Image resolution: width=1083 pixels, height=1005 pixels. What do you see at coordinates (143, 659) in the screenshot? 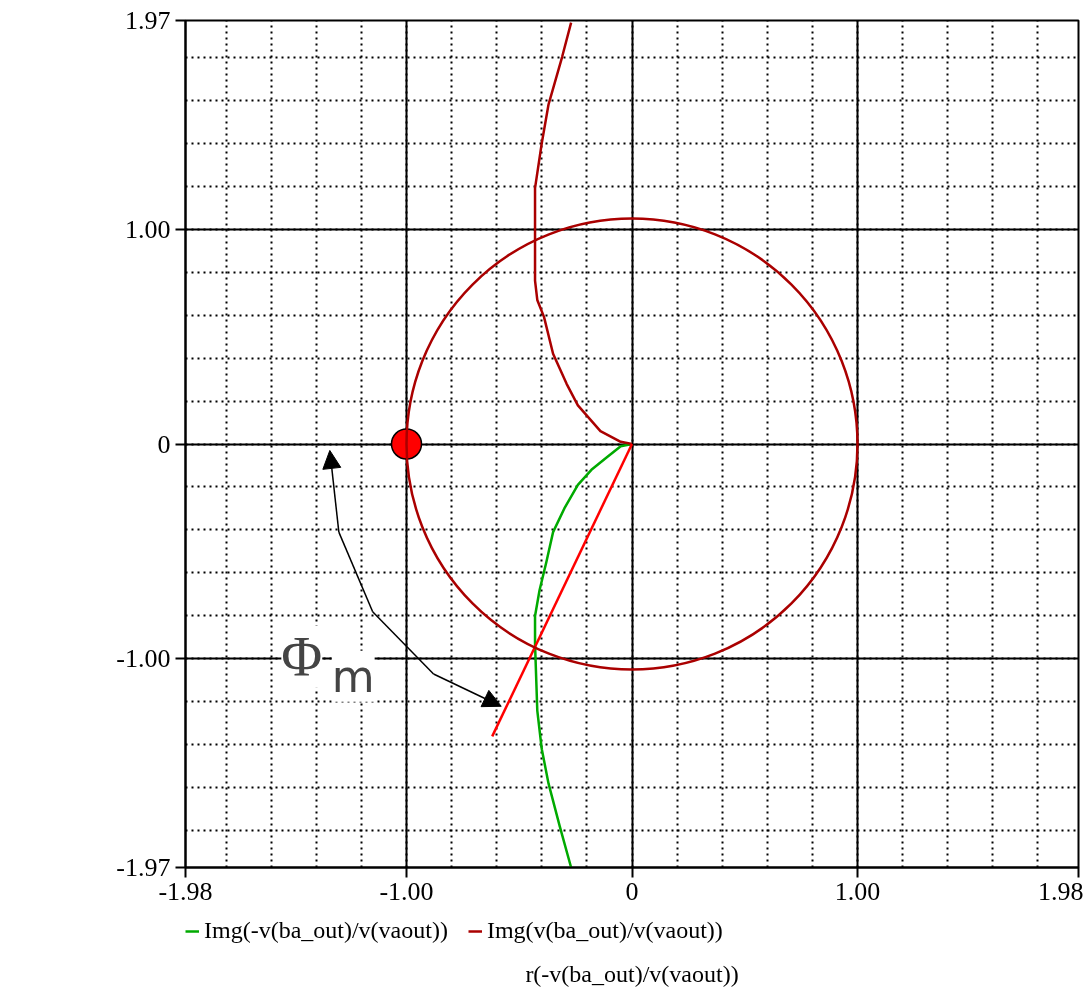
I see `y-tick-label: -1.00` at bounding box center [143, 659].